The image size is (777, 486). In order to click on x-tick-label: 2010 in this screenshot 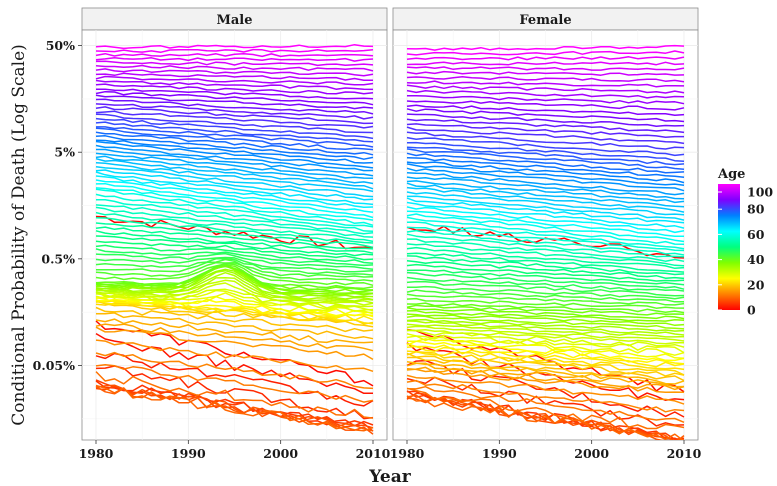, I will do `click(373, 453)`.